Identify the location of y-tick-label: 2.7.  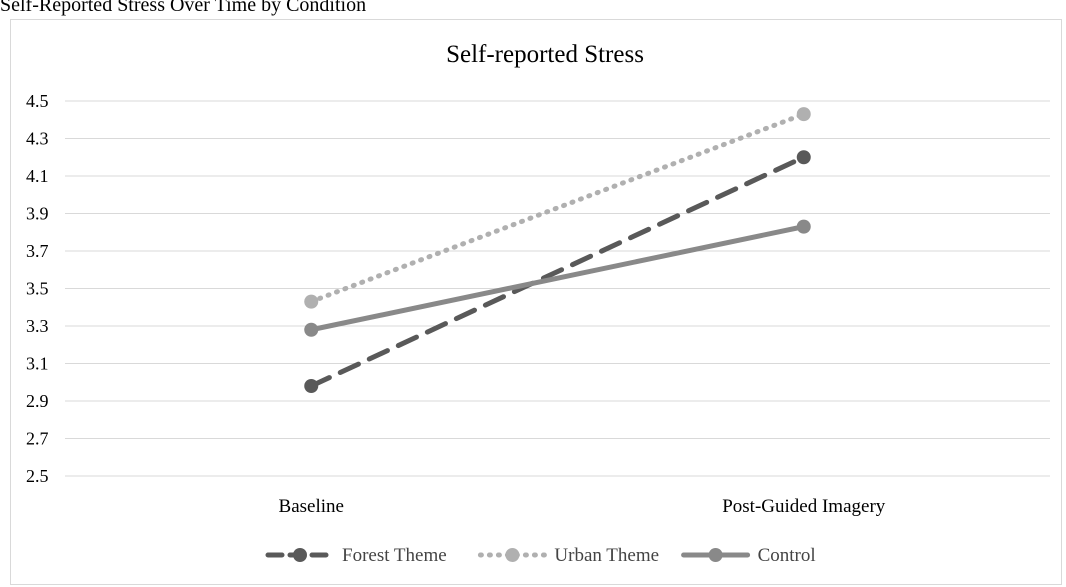
(37, 439).